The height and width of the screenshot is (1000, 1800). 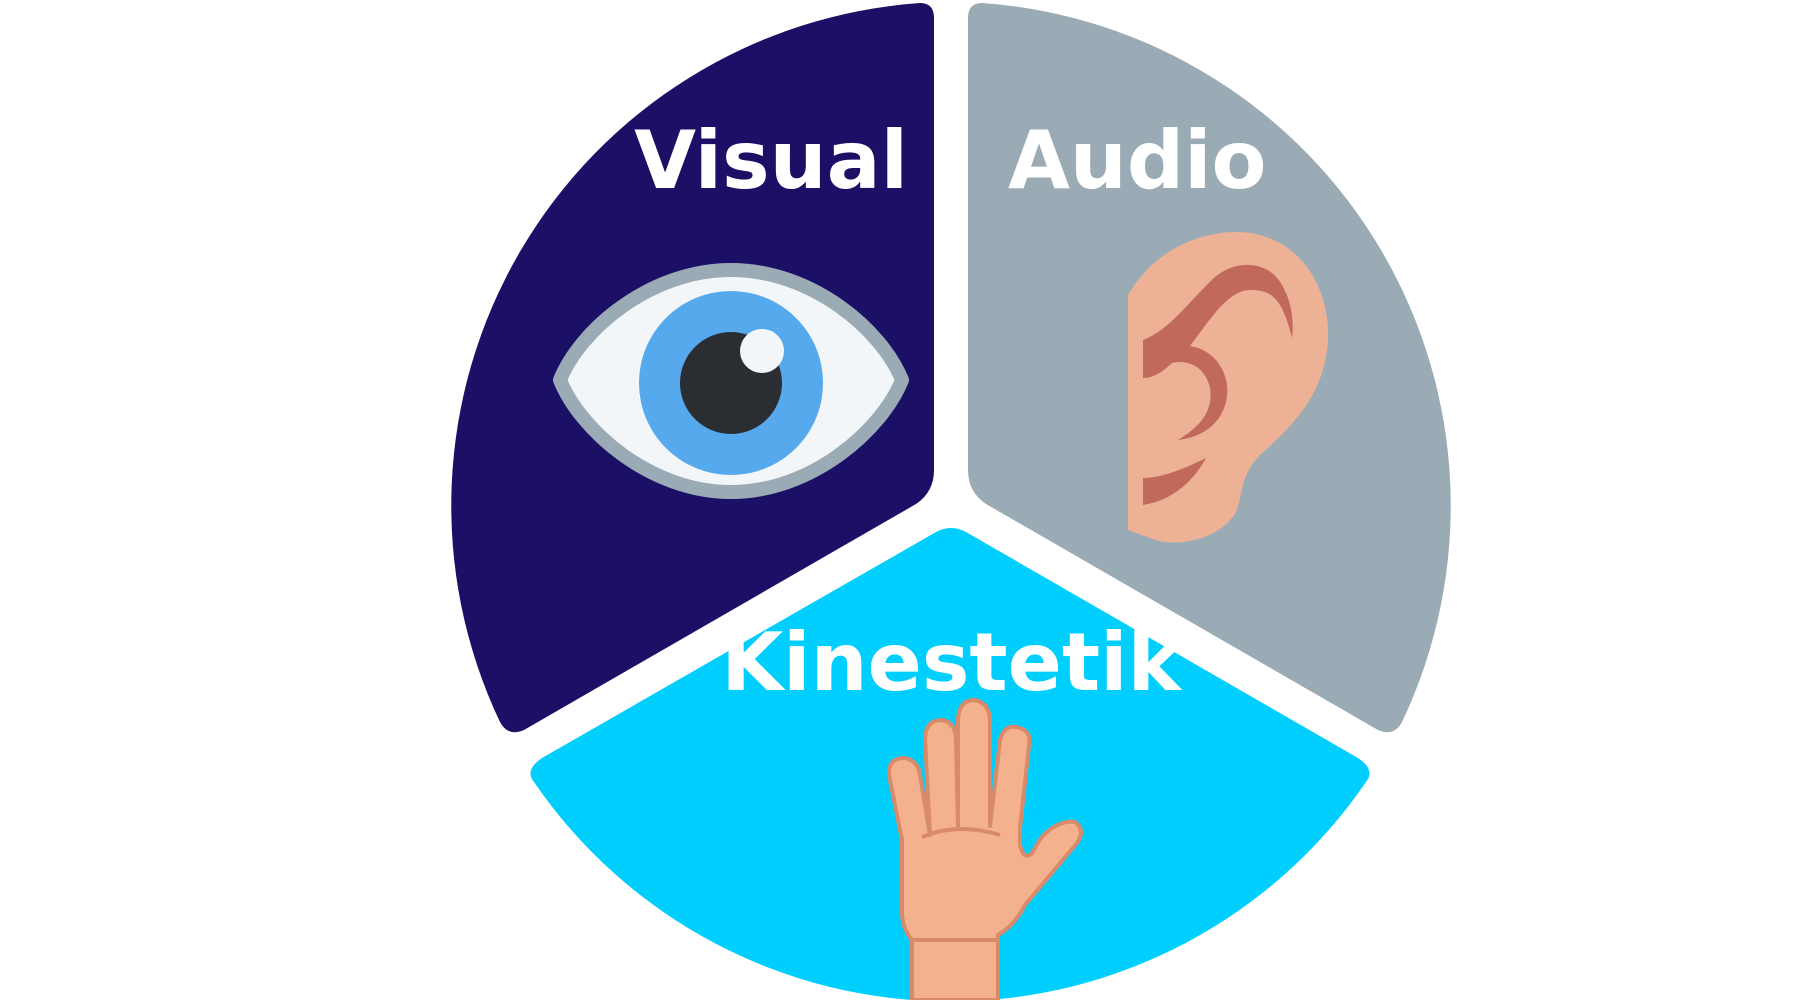 I want to click on ear-icon, so click(x=1228, y=387).